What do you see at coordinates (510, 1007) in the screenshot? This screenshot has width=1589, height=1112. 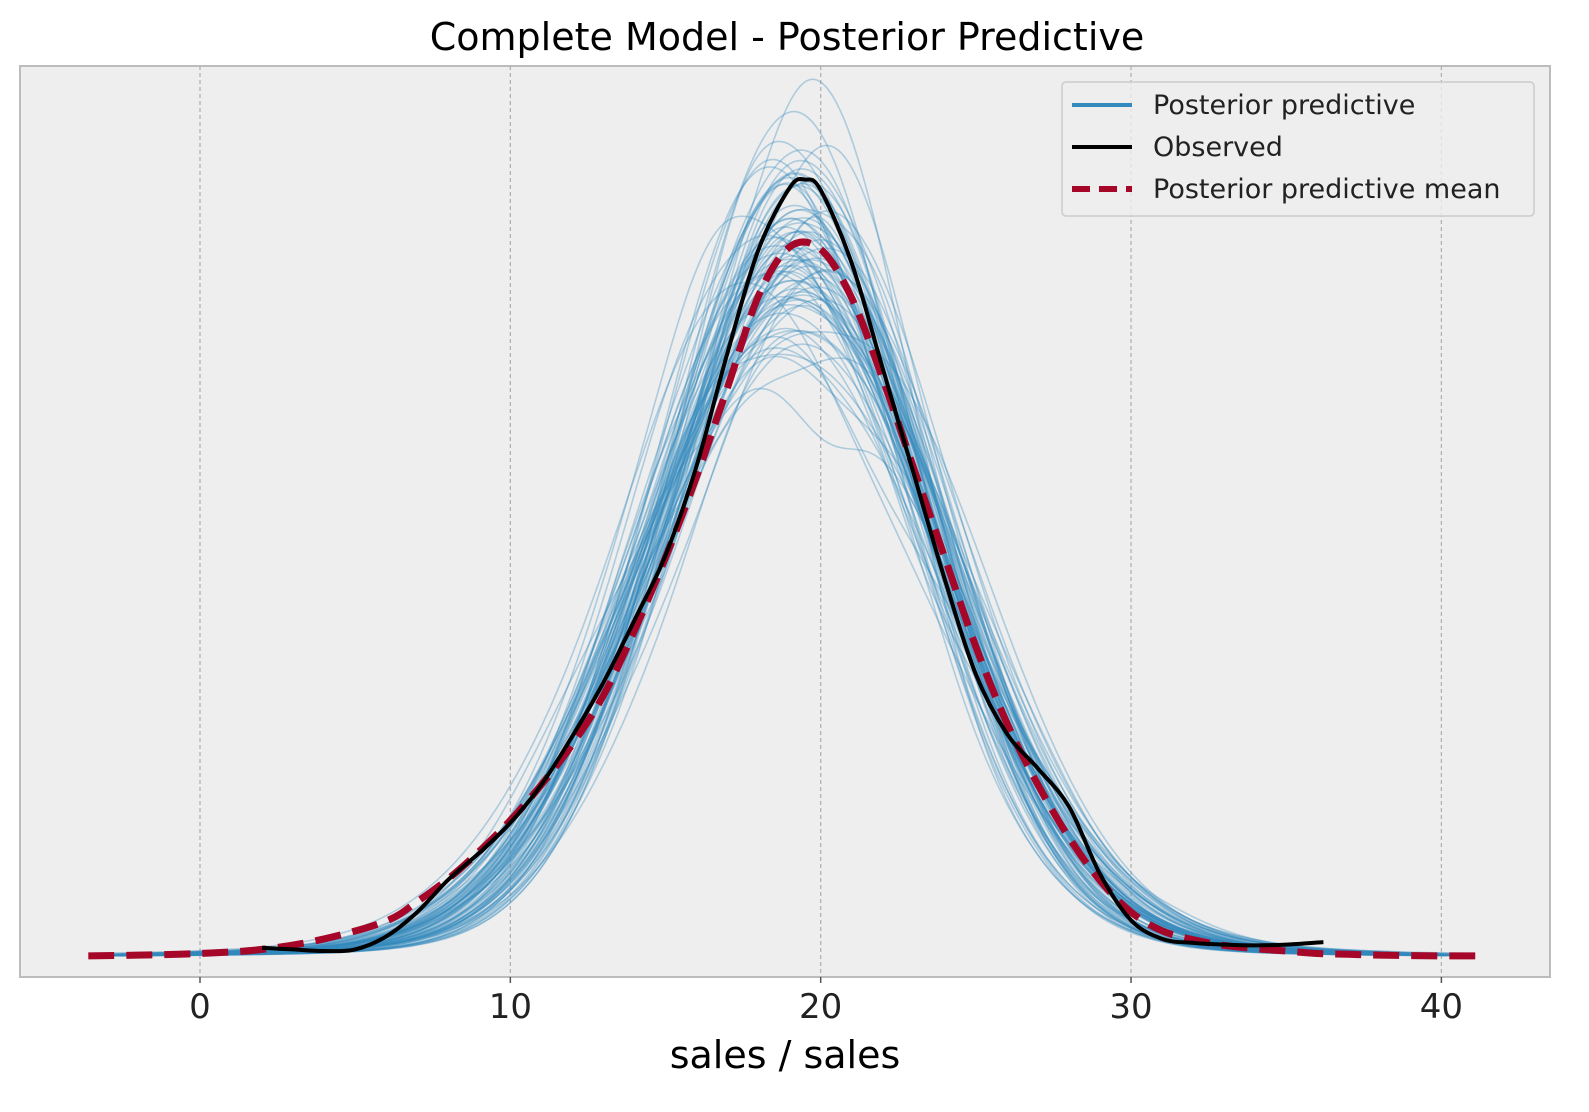 I see `x-tick-label: 10` at bounding box center [510, 1007].